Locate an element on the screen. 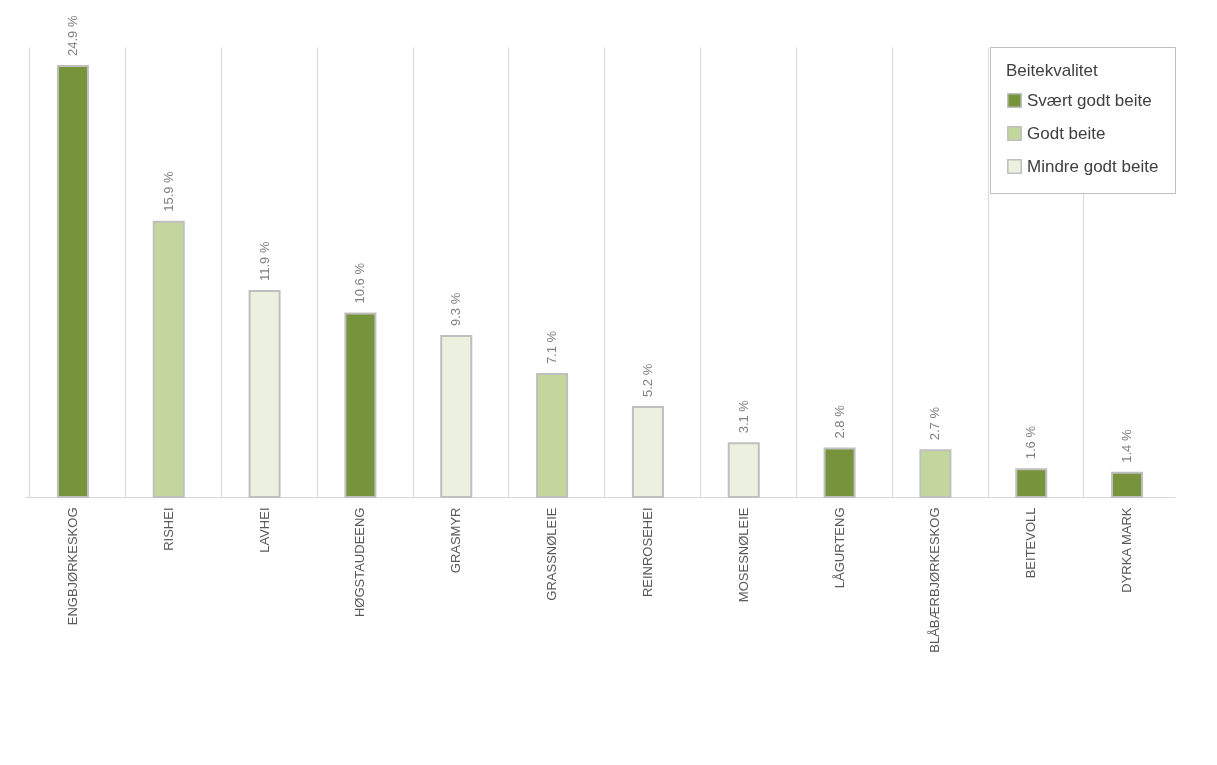 This screenshot has width=1217, height=765. x-tick-label: DYRKA MARK is located at coordinates (1127, 550).